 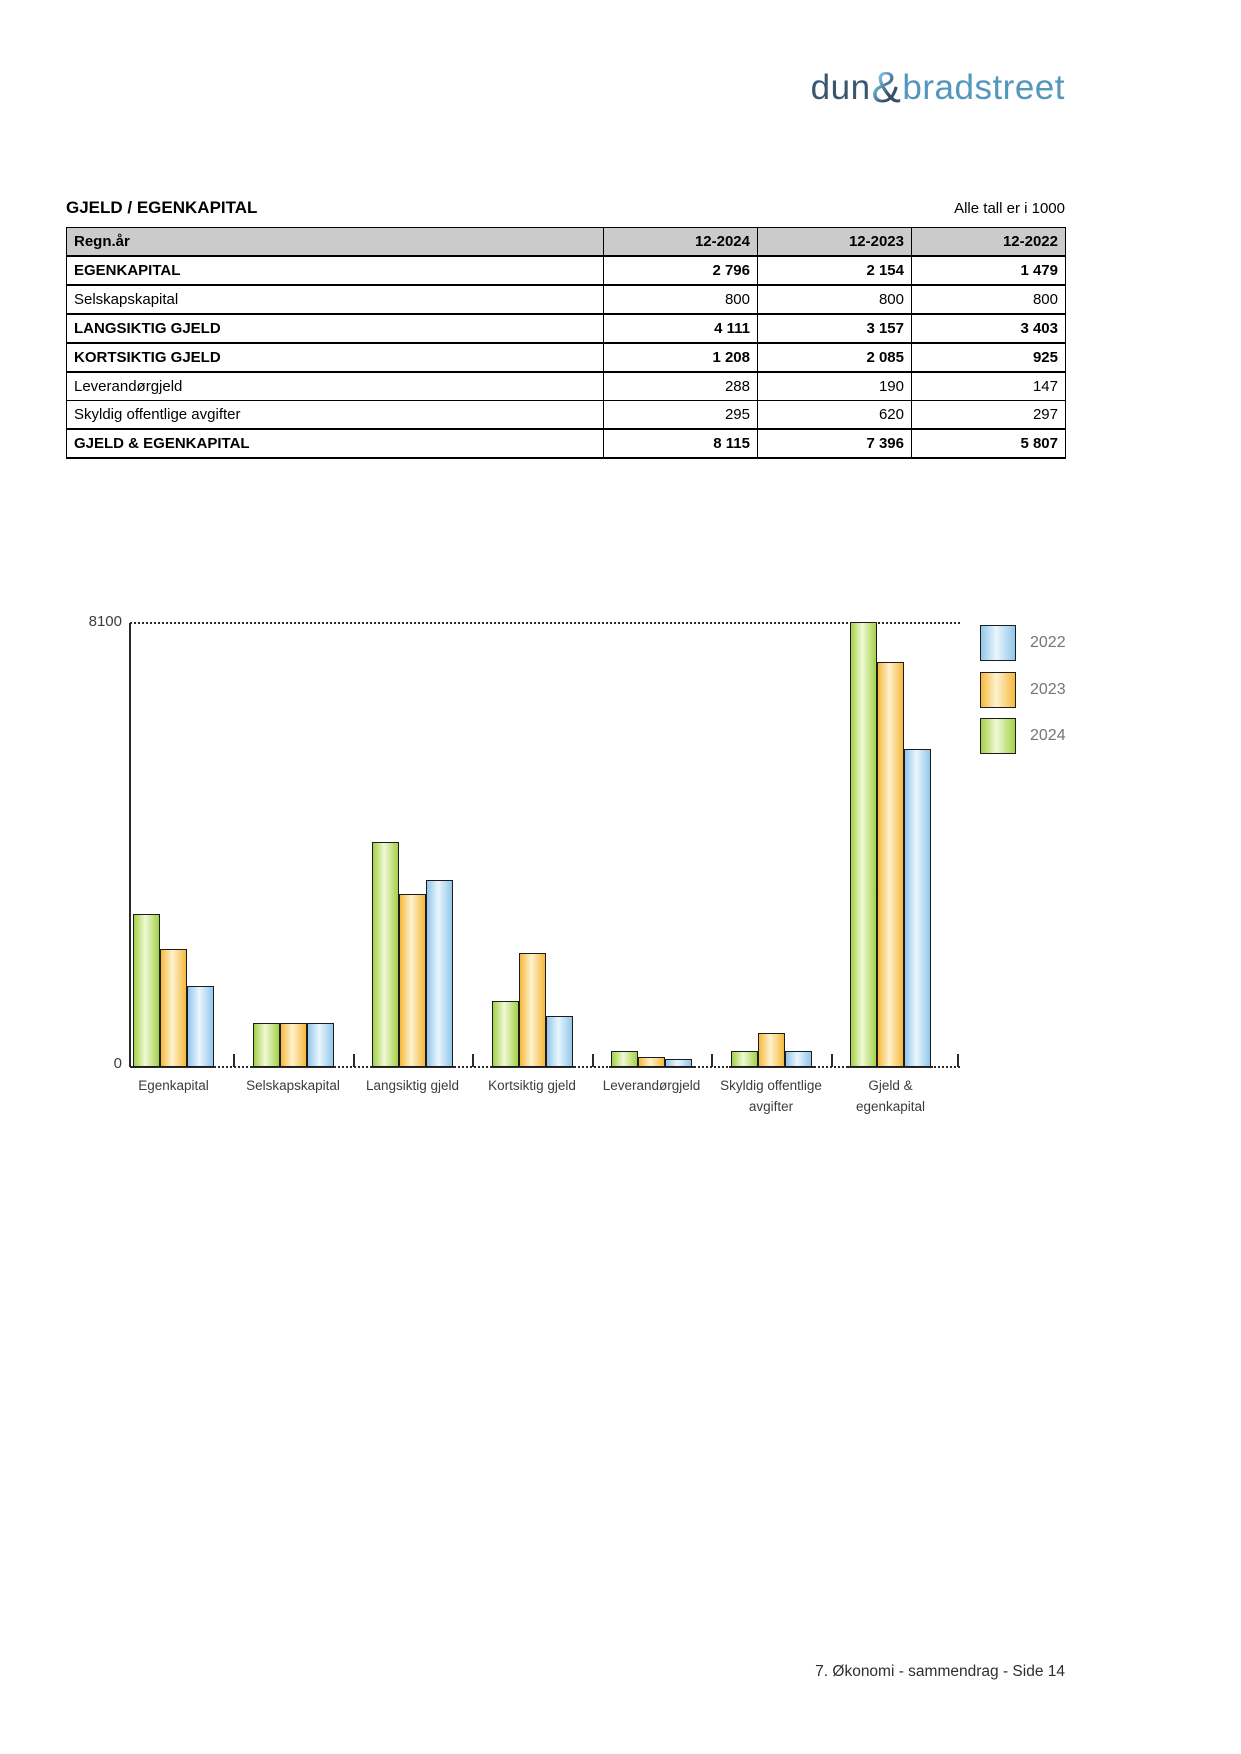 What do you see at coordinates (566, 386) in the screenshot?
I see `table-row: Leverandørgjeld 288 190 147` at bounding box center [566, 386].